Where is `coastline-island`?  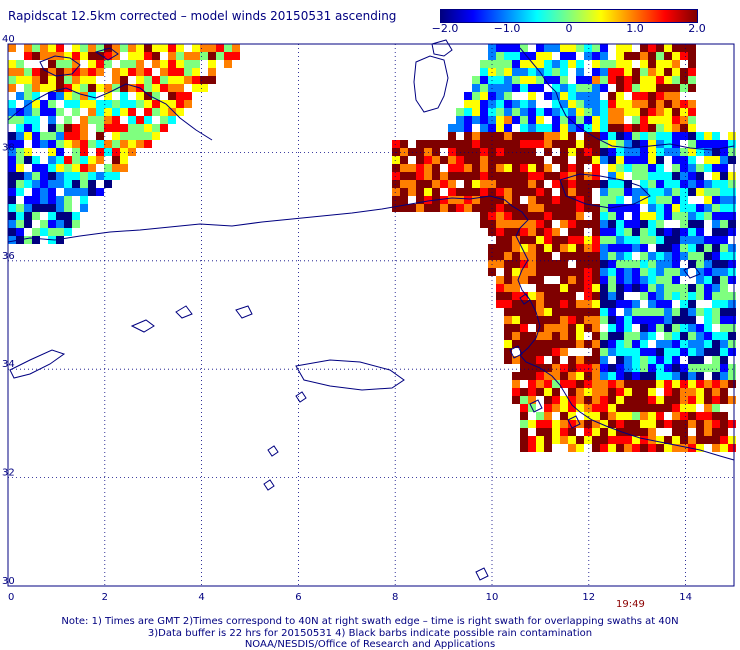 coastline-island is located at coordinates (574, 422).